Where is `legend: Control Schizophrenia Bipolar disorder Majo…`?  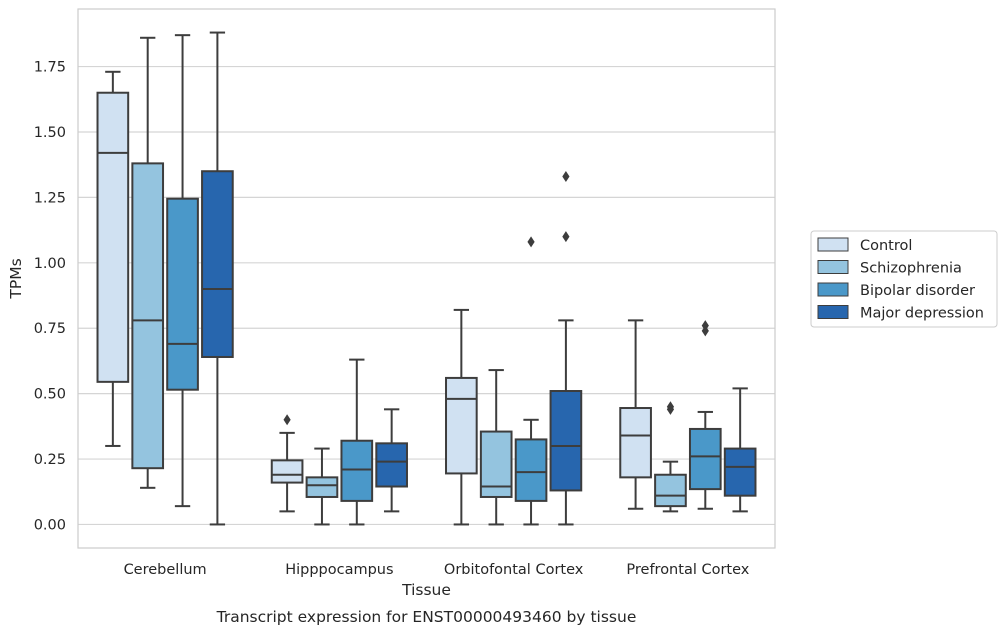
legend: Control Schizophrenia Bipolar disorder Majo… is located at coordinates (904, 279).